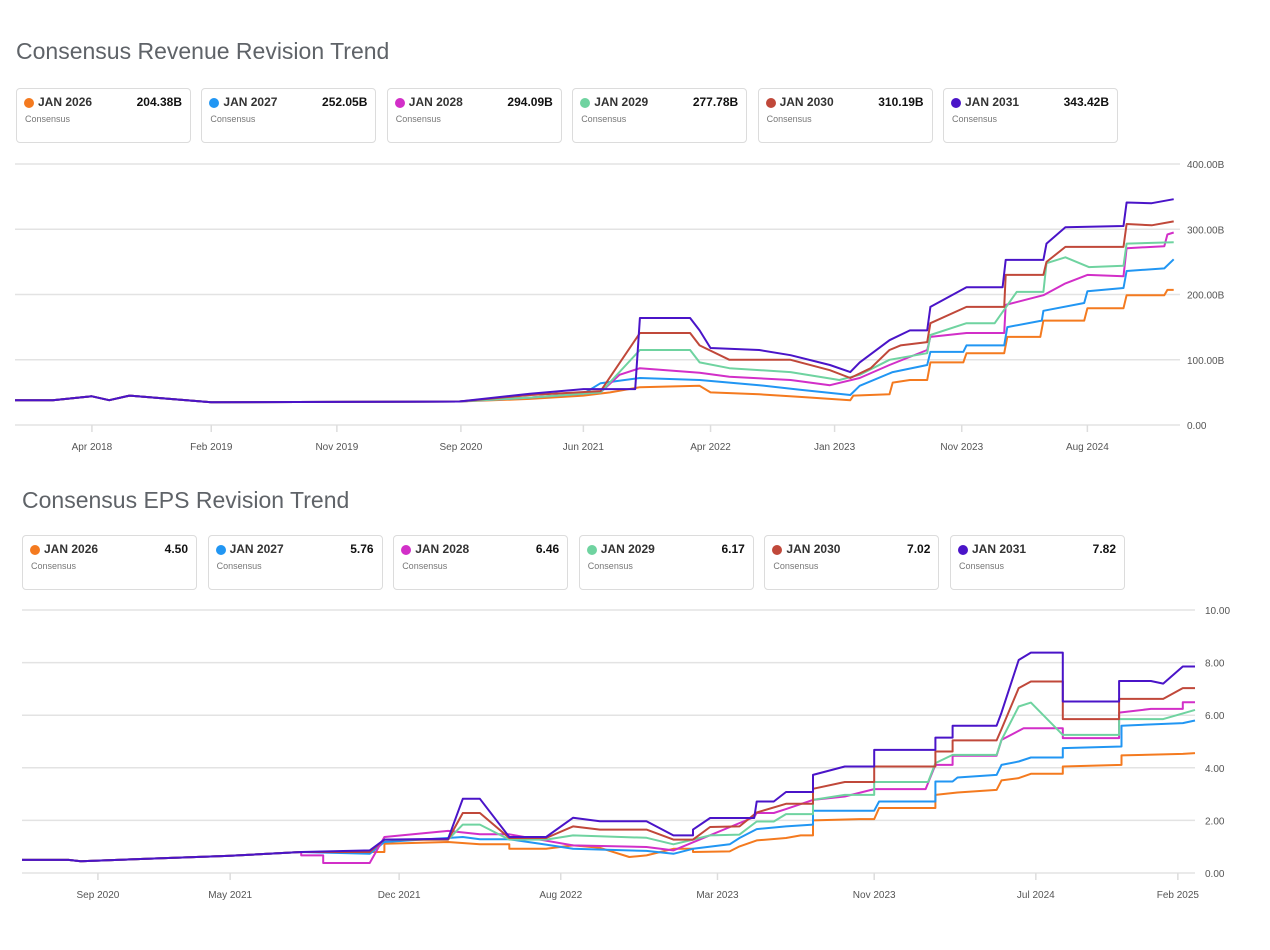 This screenshot has height=950, width=1270. Describe the element at coordinates (109, 562) in the screenshot. I see `legend-card-jan-2026: JAN 2026 4.50 Consensus` at that location.